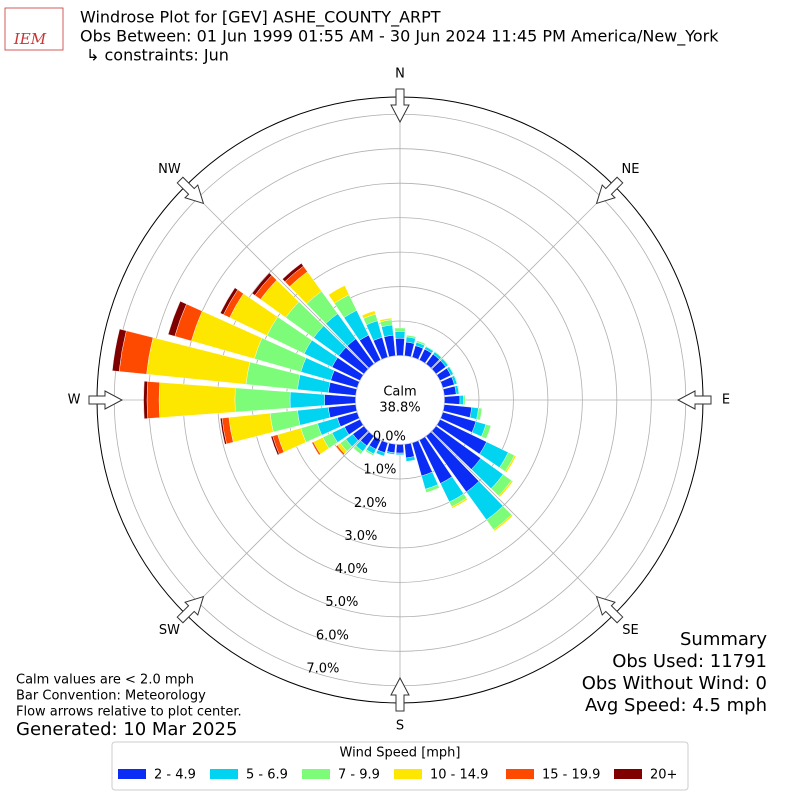 The image size is (800, 800). I want to click on calm-value: 38.8%, so click(399, 408).